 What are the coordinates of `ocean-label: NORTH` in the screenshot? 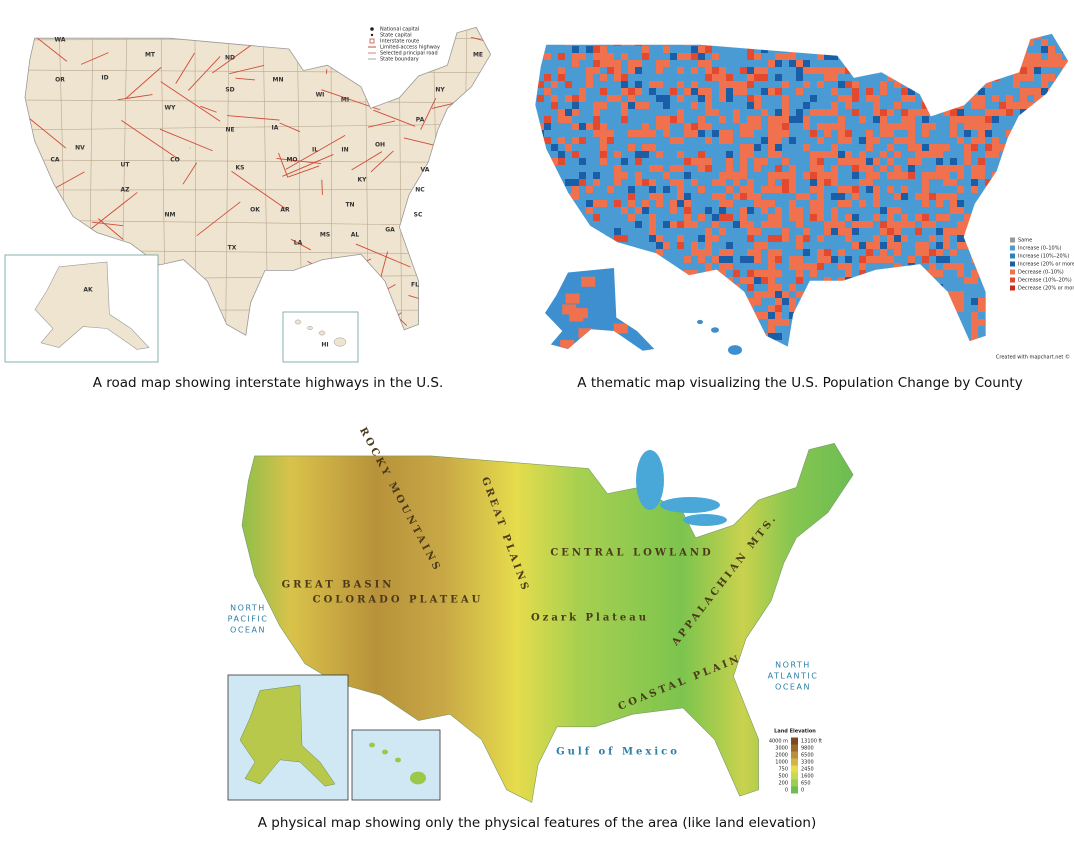 It's located at (793, 665).